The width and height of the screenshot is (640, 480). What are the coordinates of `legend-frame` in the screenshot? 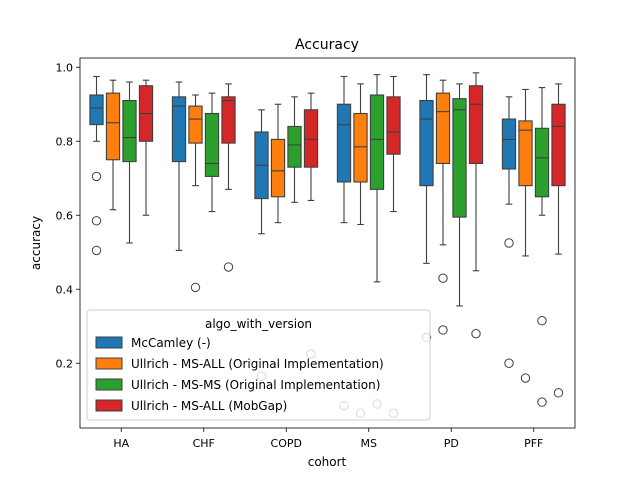 It's located at (258, 365).